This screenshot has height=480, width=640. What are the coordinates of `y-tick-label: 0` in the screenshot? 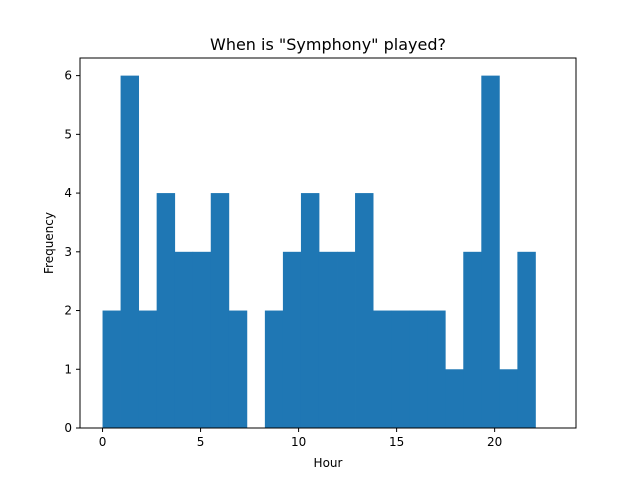 It's located at (68, 428).